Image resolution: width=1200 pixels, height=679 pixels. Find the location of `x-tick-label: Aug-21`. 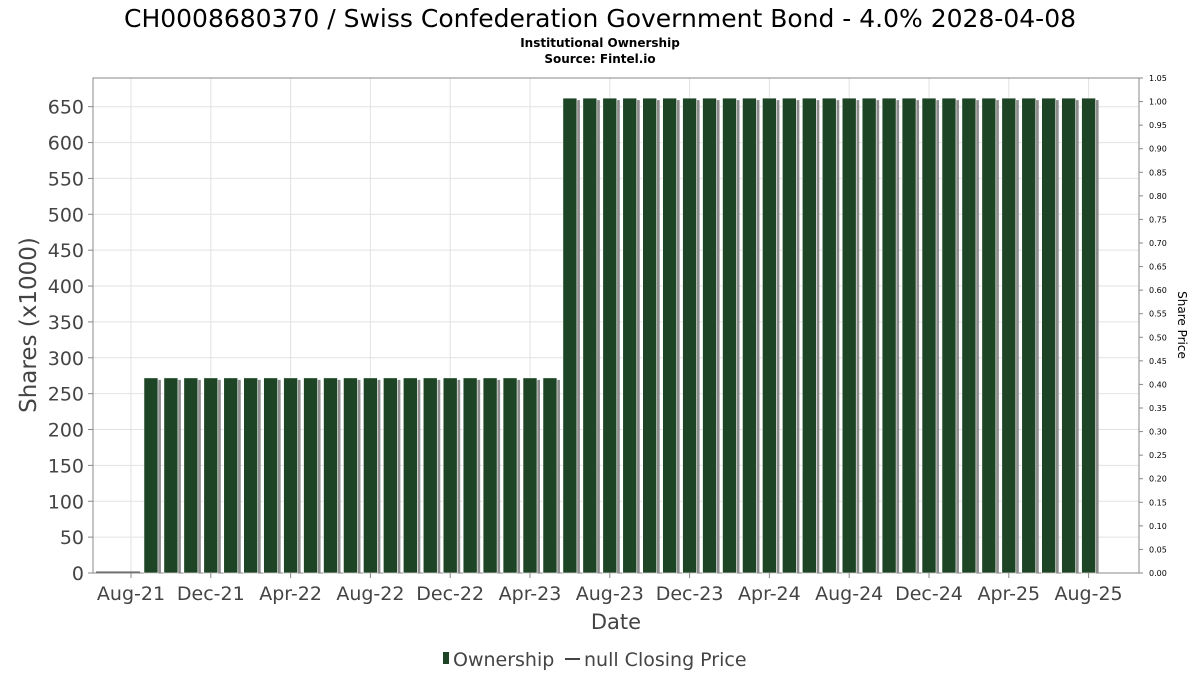

x-tick-label: Aug-21 is located at coordinates (131, 594).